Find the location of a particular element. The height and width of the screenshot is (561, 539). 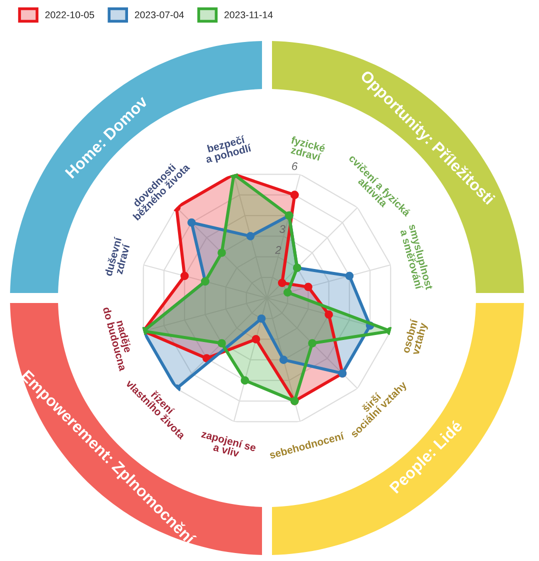

y-tick-label: 2 is located at coordinates (278, 250).